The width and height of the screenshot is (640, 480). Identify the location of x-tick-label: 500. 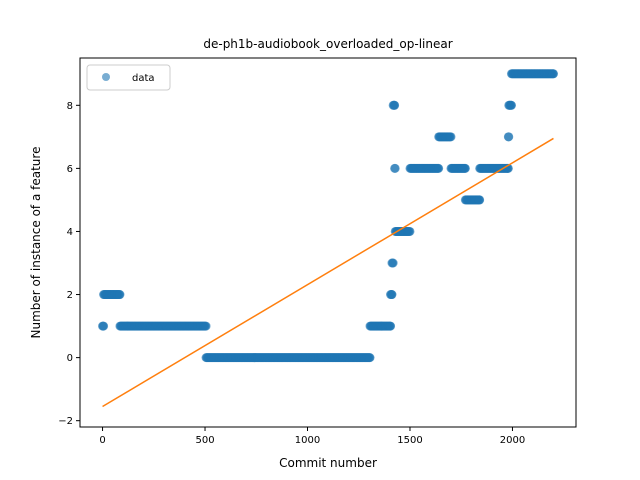
(204, 440).